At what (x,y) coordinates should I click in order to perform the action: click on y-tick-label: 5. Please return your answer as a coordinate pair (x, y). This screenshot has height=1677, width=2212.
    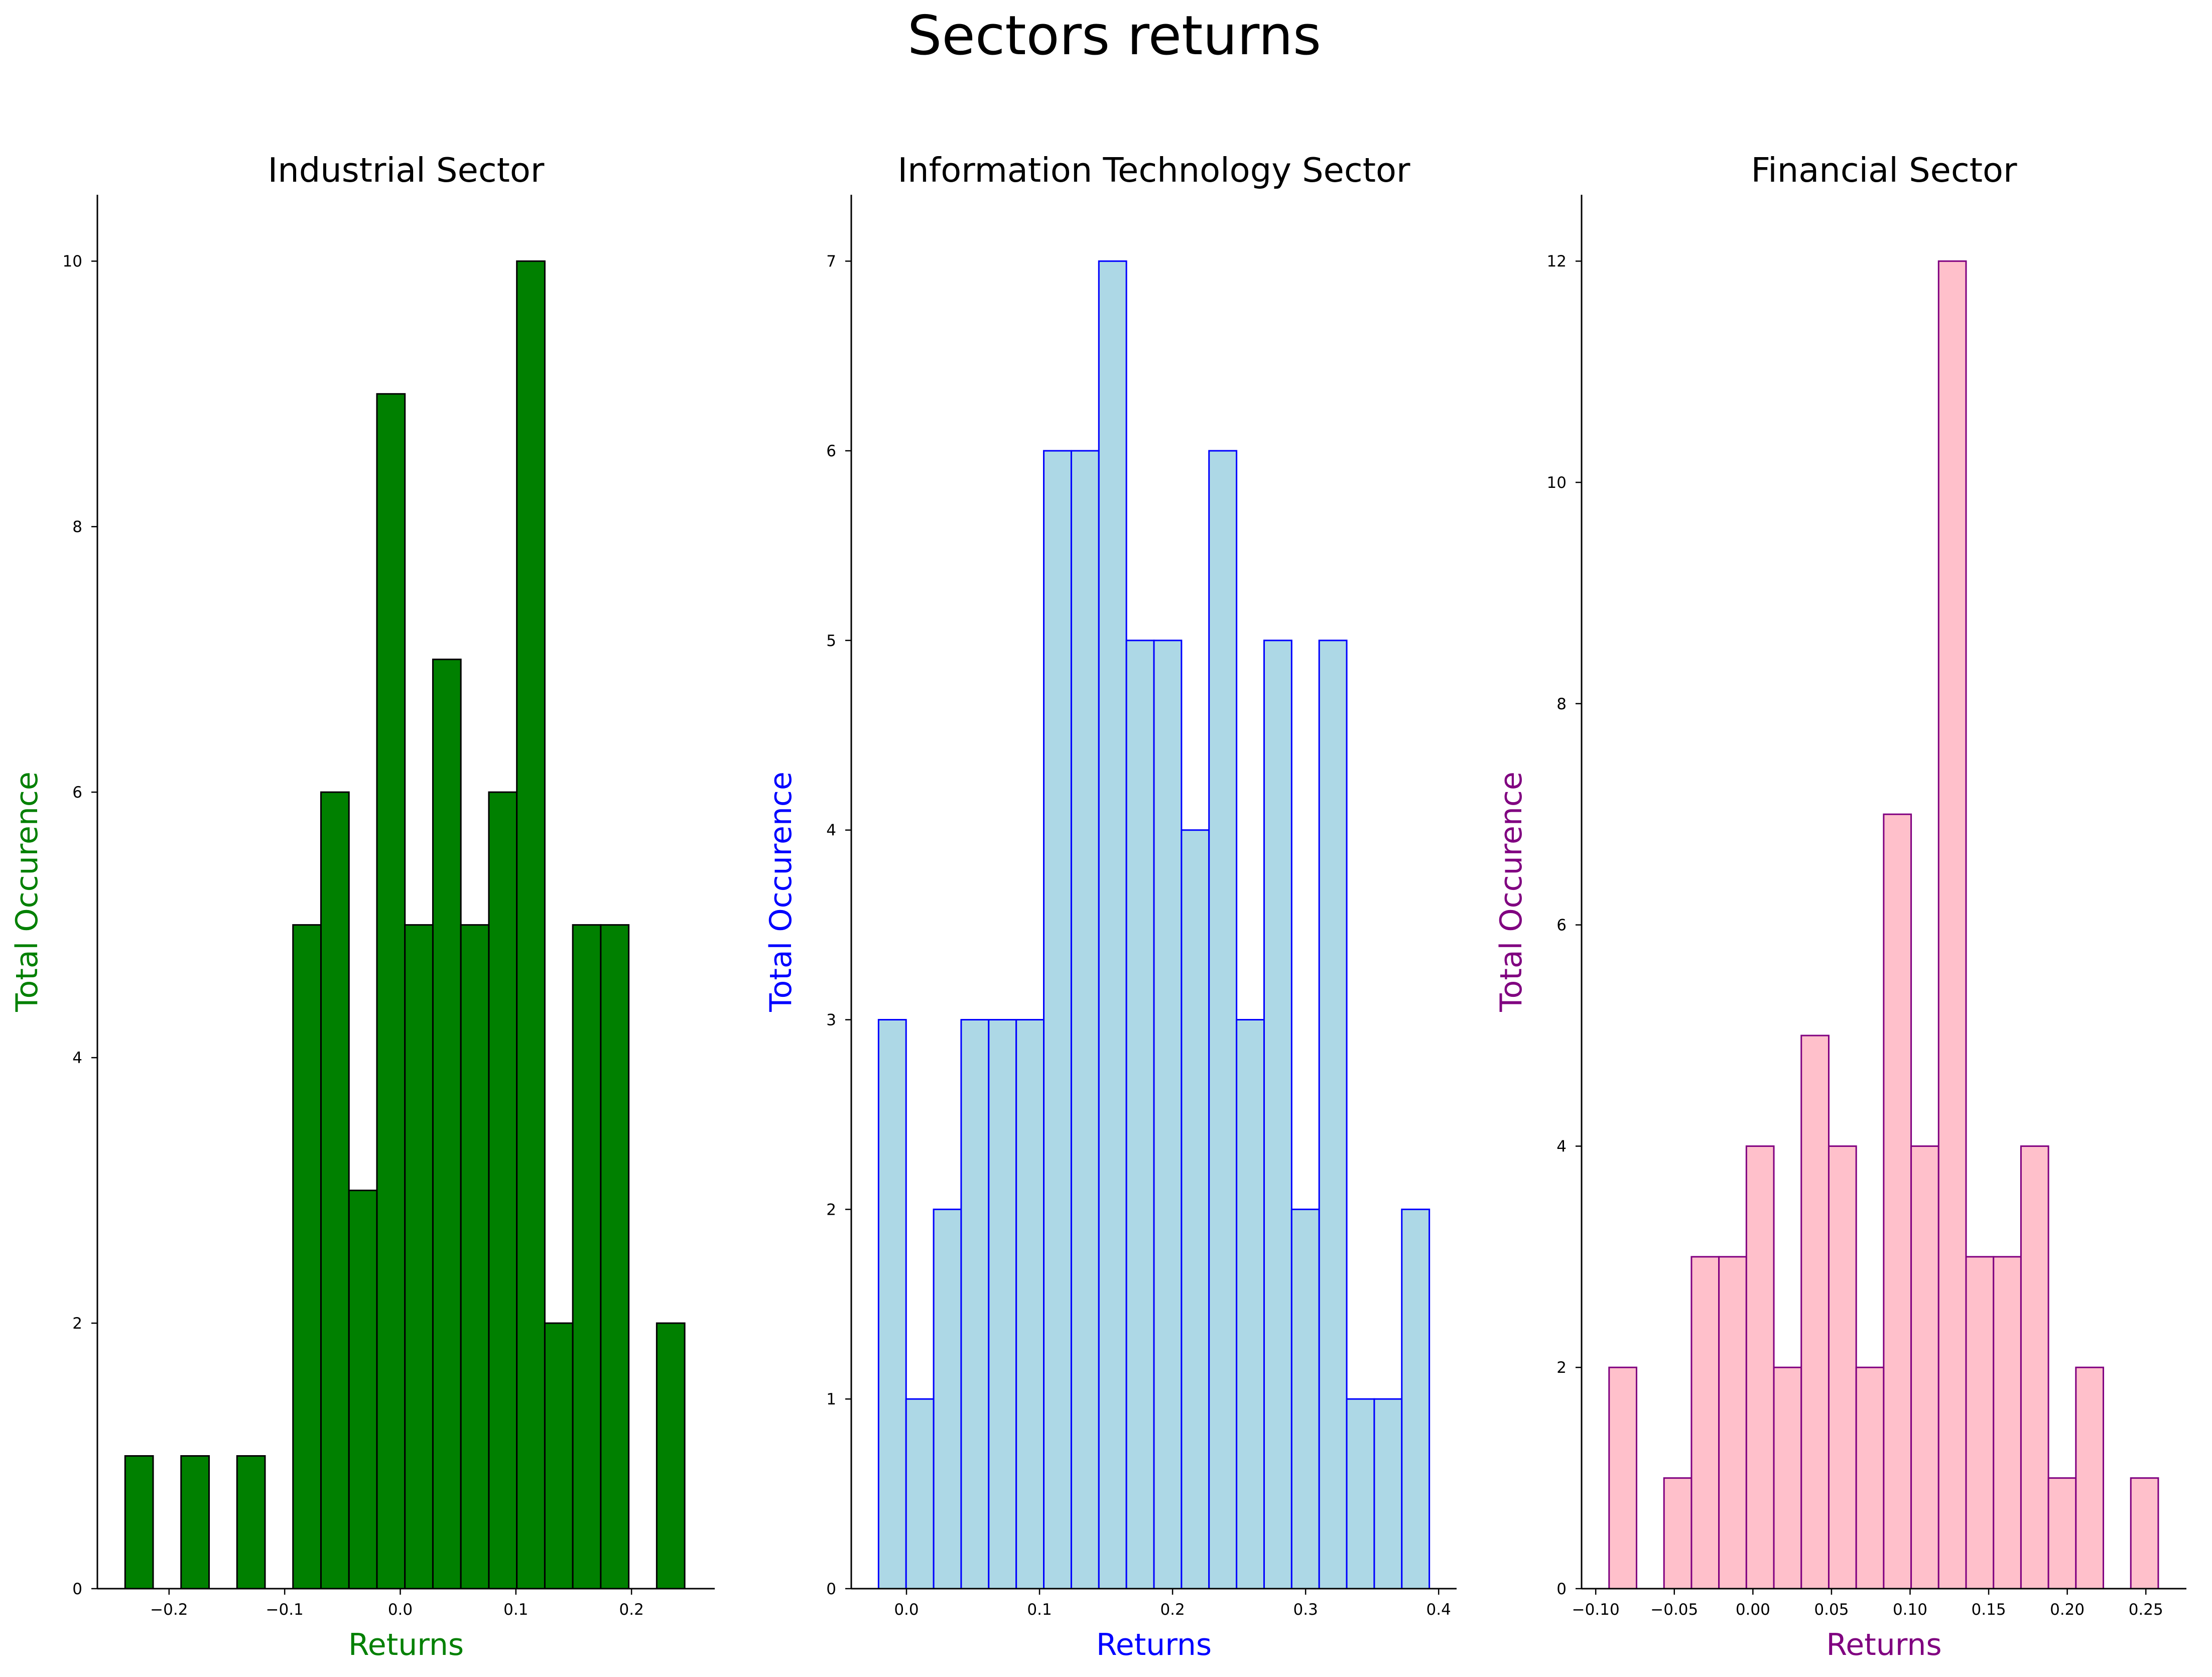
    Looking at the image, I should click on (831, 641).